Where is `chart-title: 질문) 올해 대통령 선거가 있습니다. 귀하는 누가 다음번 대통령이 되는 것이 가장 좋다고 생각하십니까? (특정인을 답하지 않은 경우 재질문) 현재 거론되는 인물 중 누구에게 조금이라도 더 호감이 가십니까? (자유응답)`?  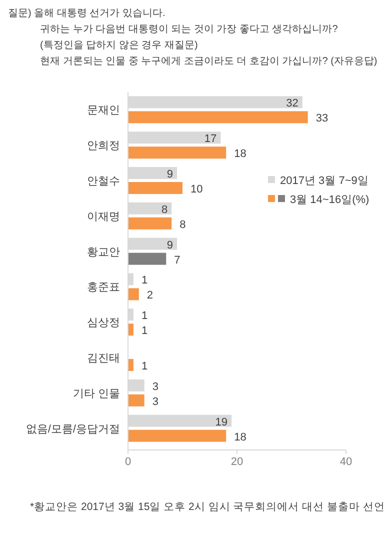 chart-title: 질문) 올해 대통령 선거가 있습니다. 귀하는 누가 다음번 대통령이 되는 것이 가장 좋다고 생각하십니까? (특정인을 답하지 않은 경우 재질문) 현재 거론되는 인물 중 누구에게 조금이라도 더 호감이 가십니까? (자유응답) is located at coordinates (193, 37).